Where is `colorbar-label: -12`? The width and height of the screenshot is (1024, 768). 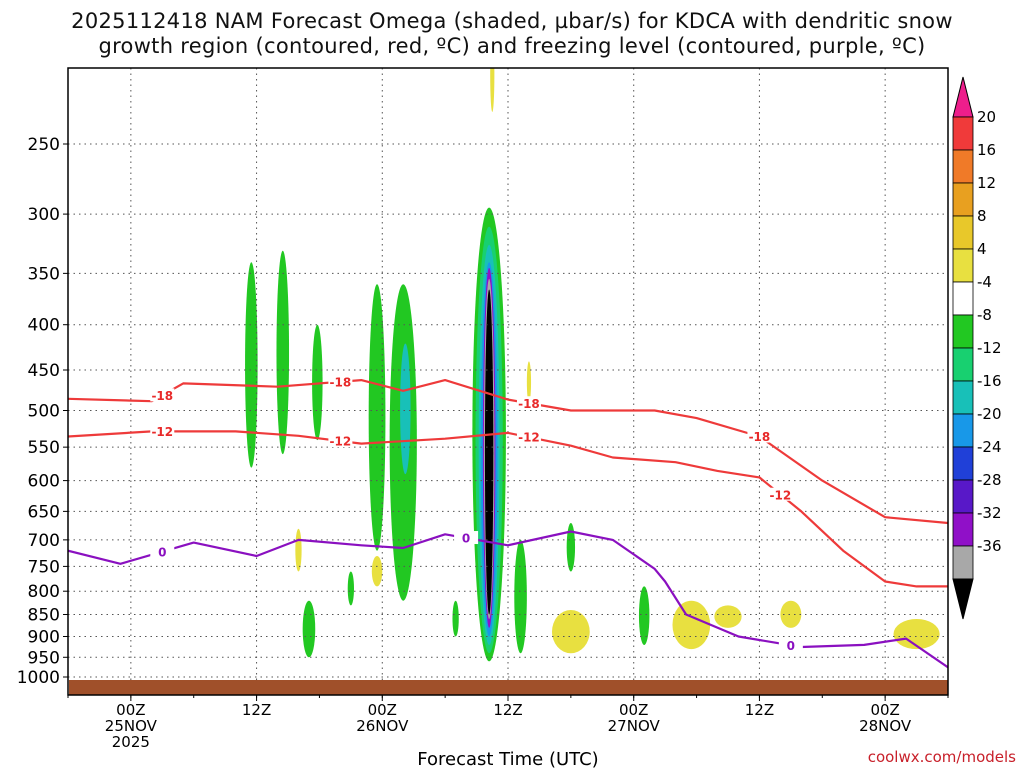 colorbar-label: -12 is located at coordinates (989, 348).